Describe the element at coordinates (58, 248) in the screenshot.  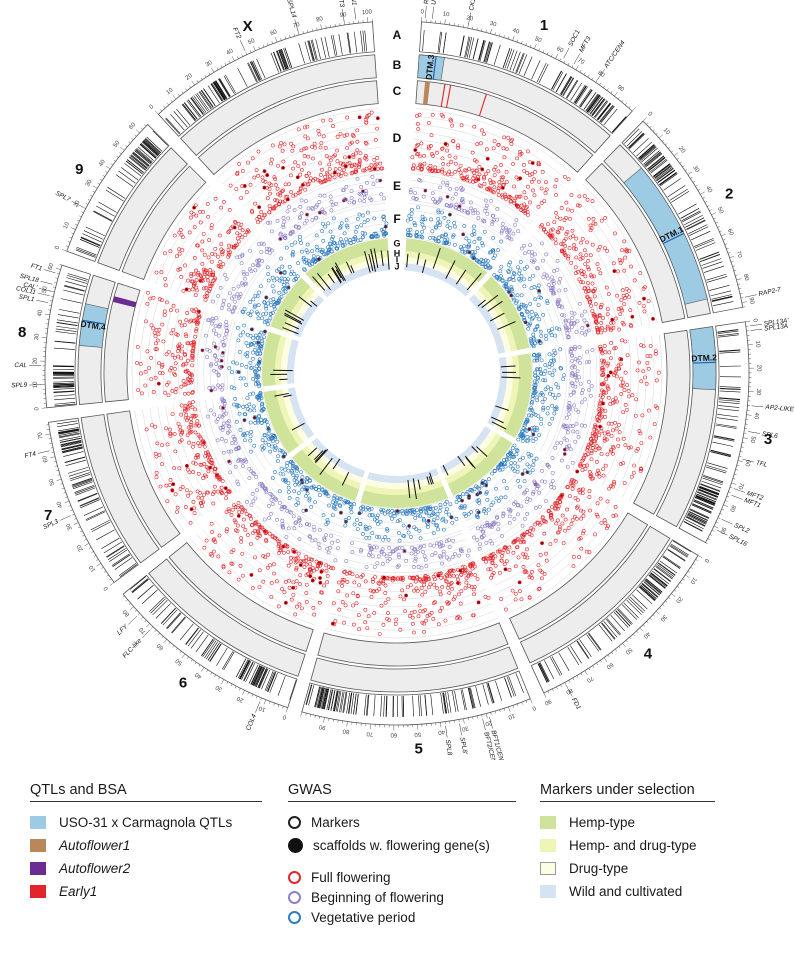
I see `tick-label: 0` at that location.